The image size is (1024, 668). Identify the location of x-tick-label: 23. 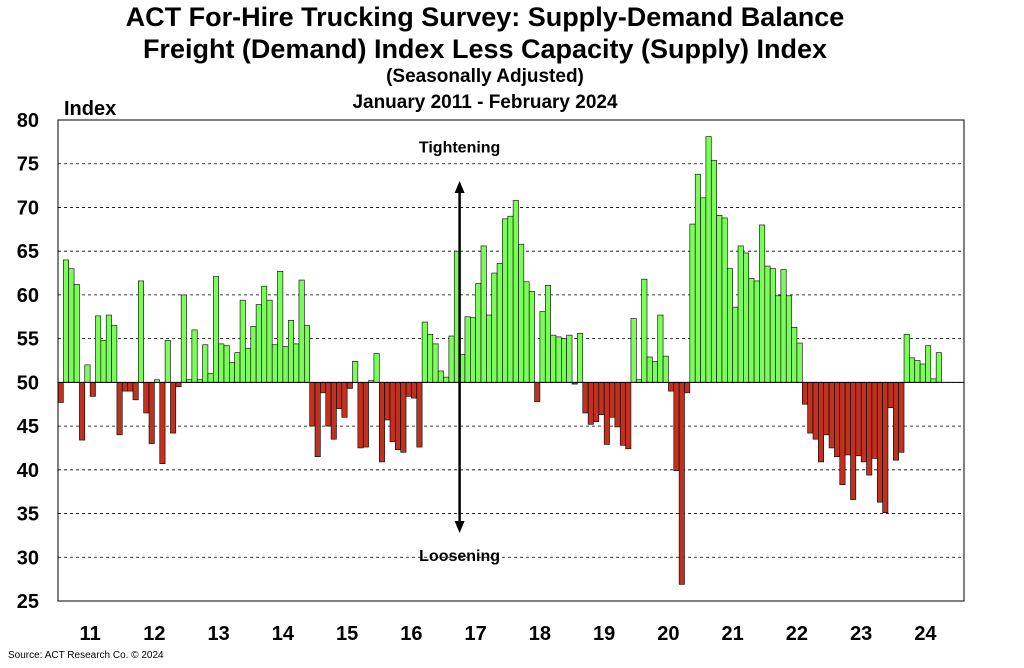
(861, 634).